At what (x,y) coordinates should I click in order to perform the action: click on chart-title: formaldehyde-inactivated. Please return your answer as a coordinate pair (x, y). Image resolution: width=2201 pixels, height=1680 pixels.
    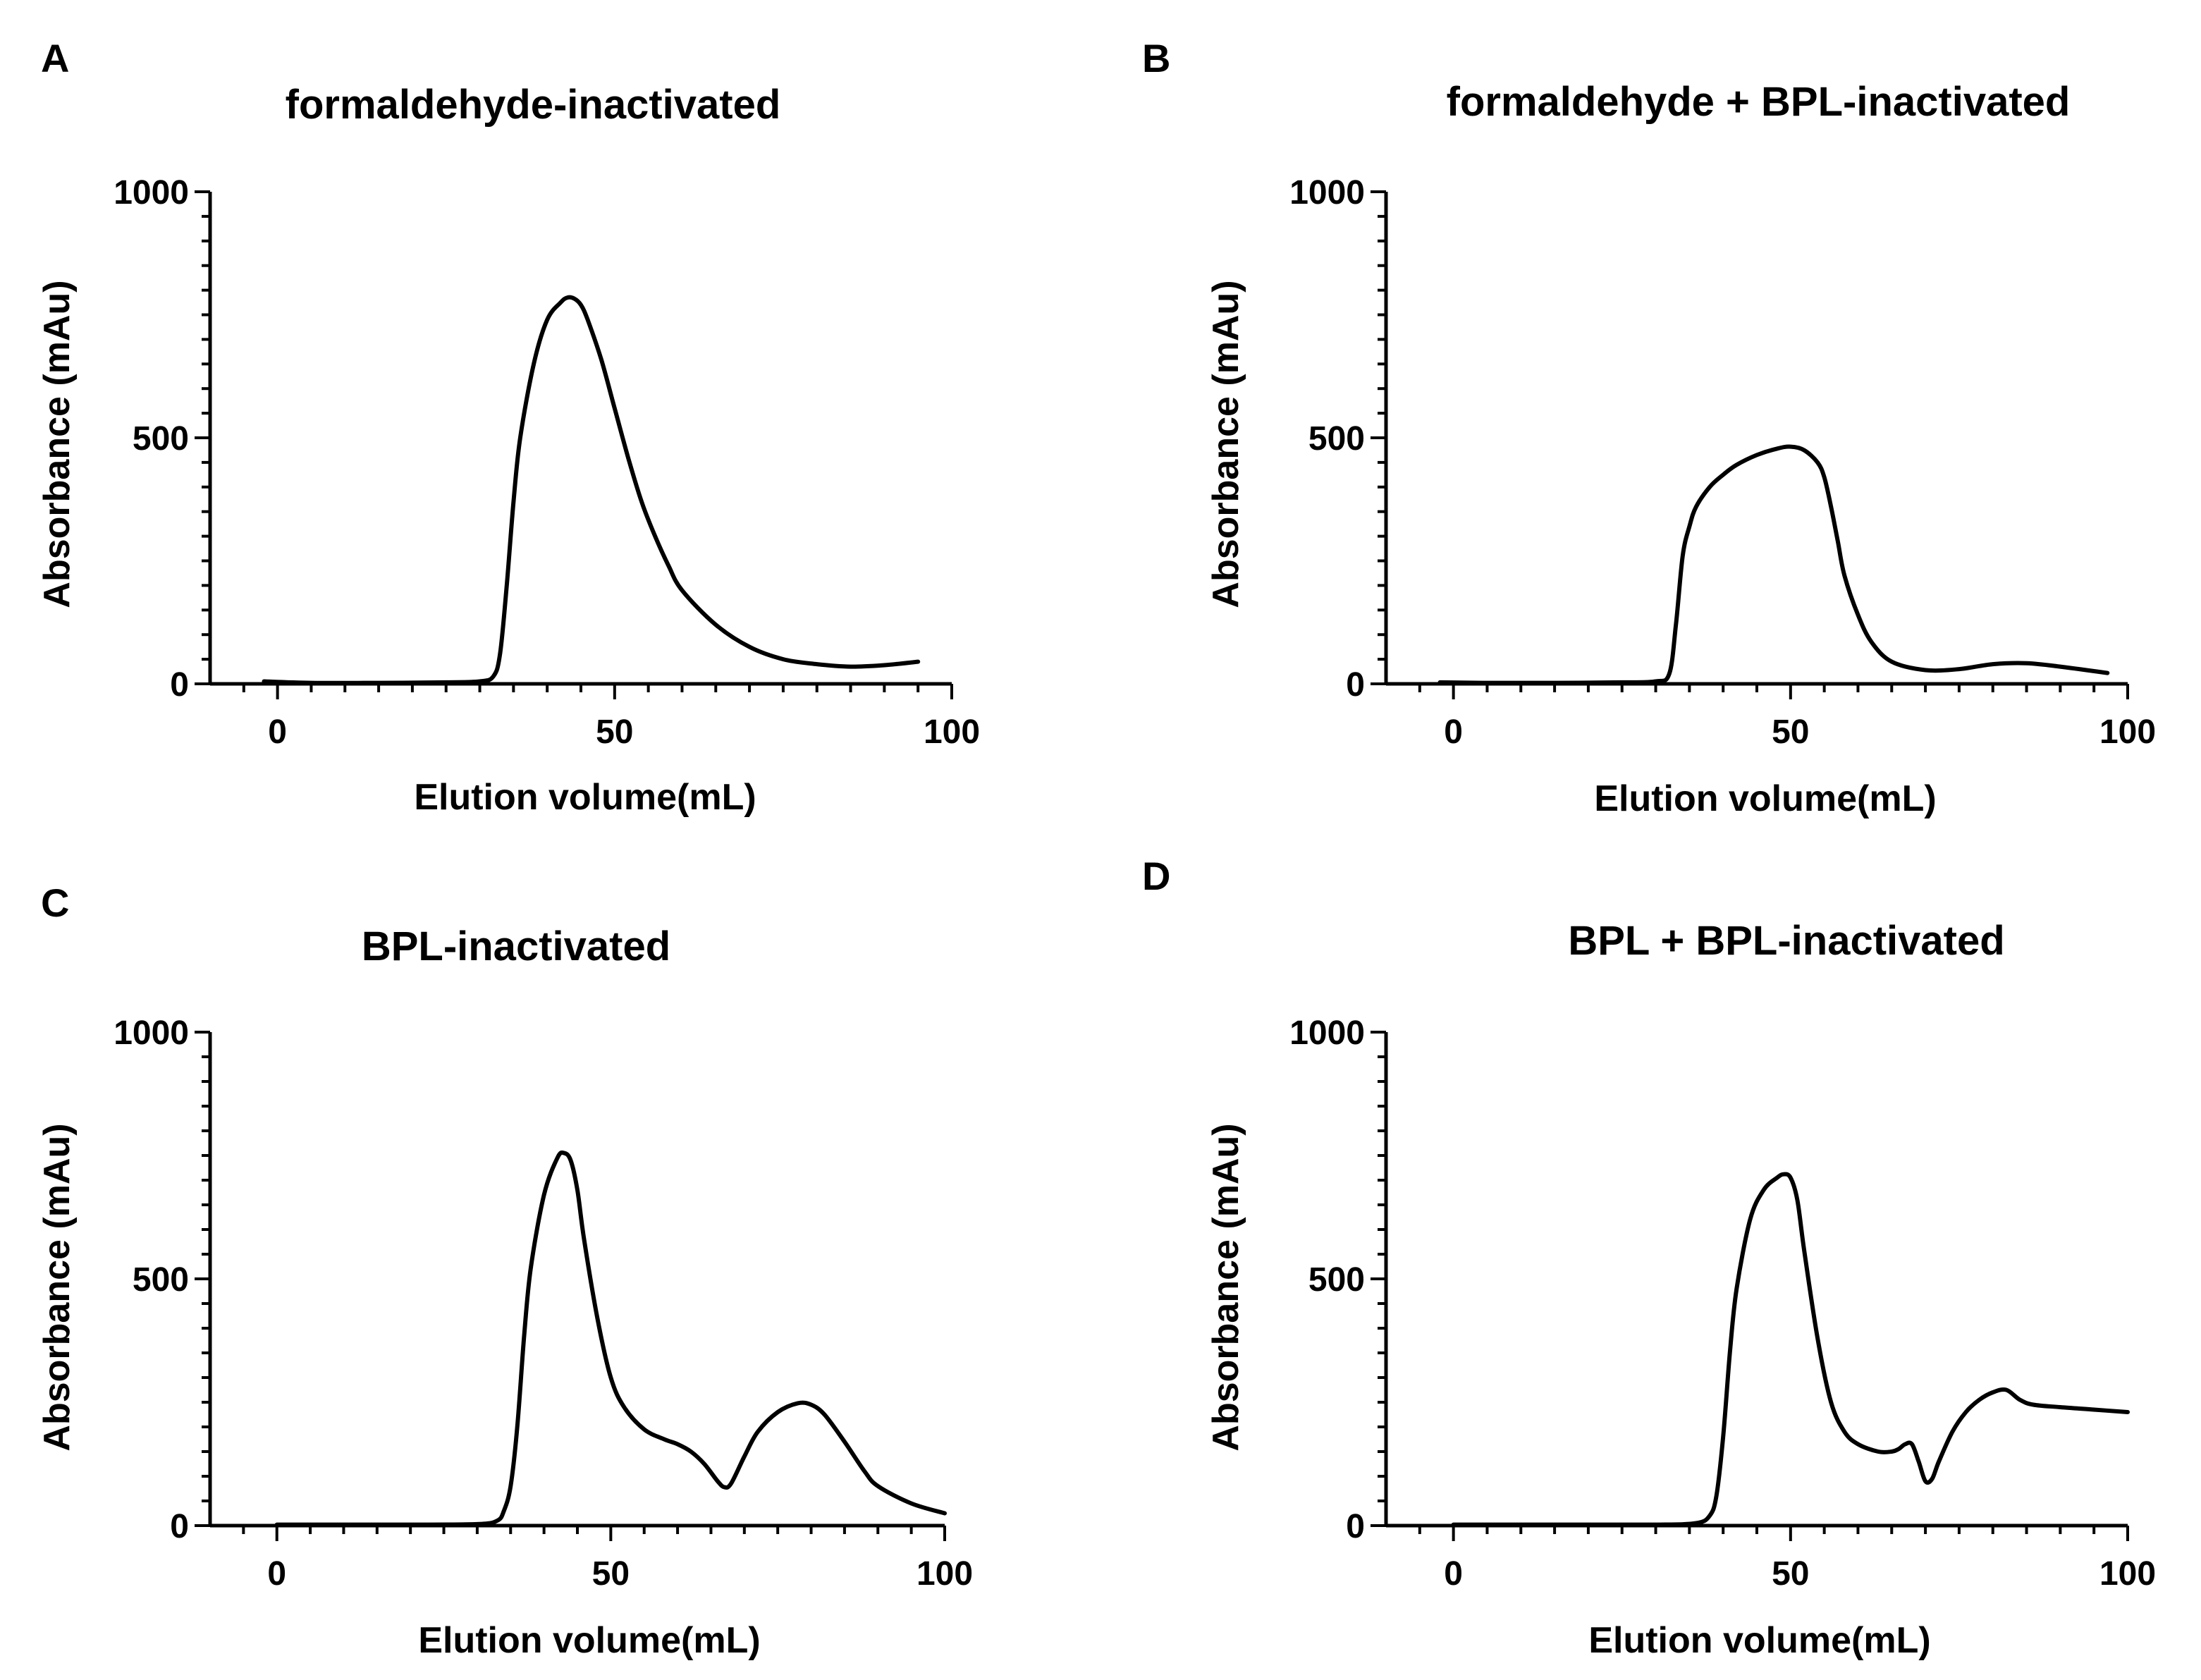
    Looking at the image, I should click on (533, 105).